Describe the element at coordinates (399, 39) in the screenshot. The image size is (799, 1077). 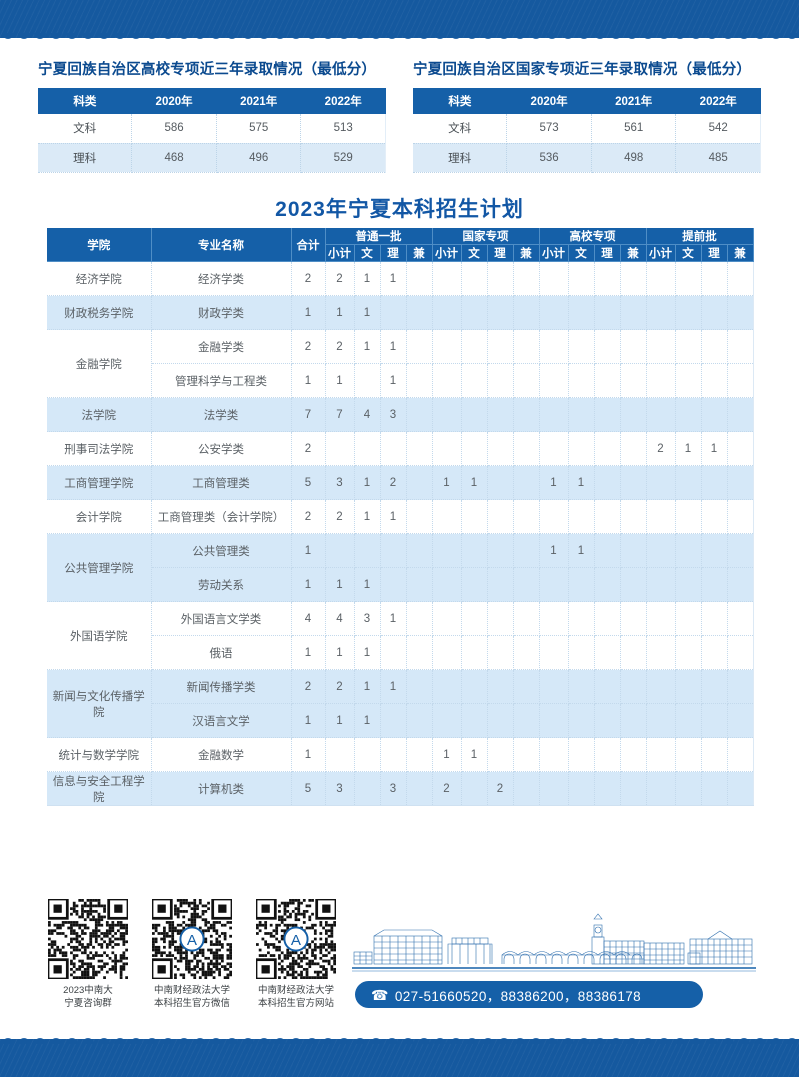
I see `top-scallop-edge` at that location.